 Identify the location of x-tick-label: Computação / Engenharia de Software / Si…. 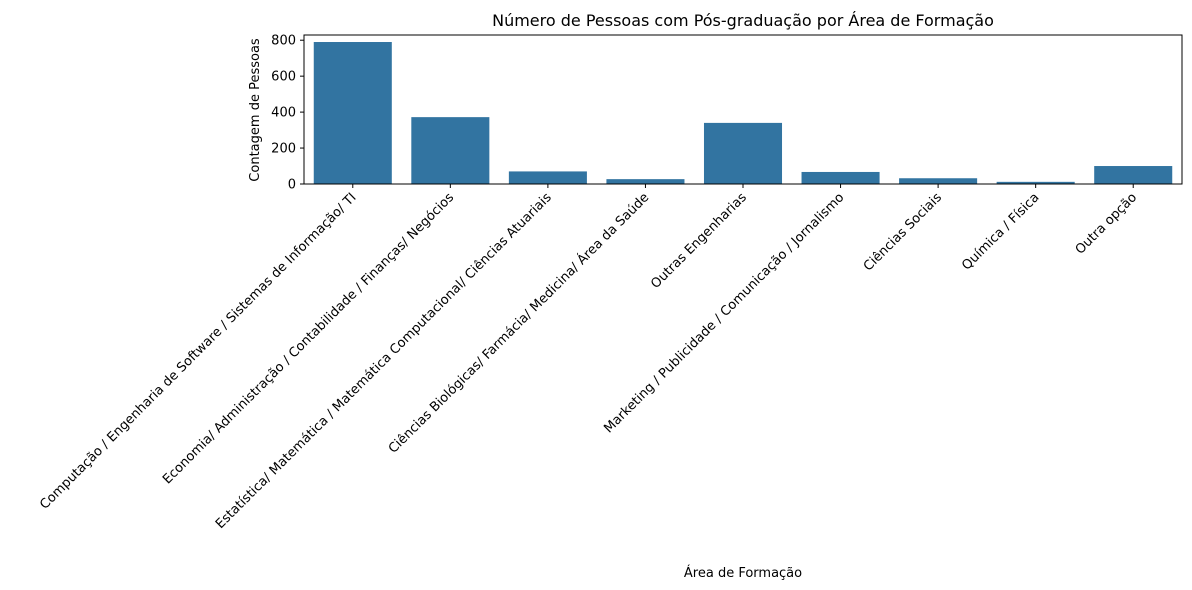
(198, 351).